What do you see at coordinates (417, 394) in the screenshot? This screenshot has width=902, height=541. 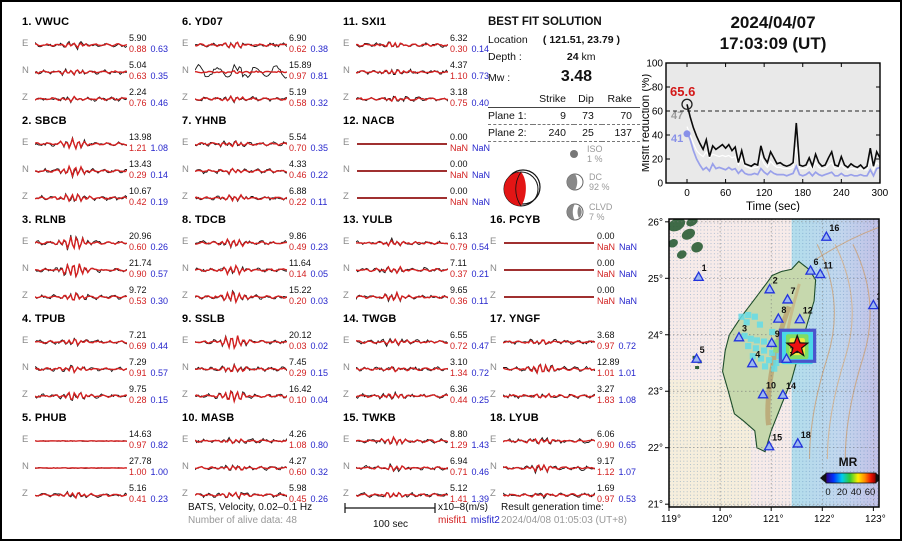 I see `component-row: Z 6.36 0.44 0.25` at bounding box center [417, 394].